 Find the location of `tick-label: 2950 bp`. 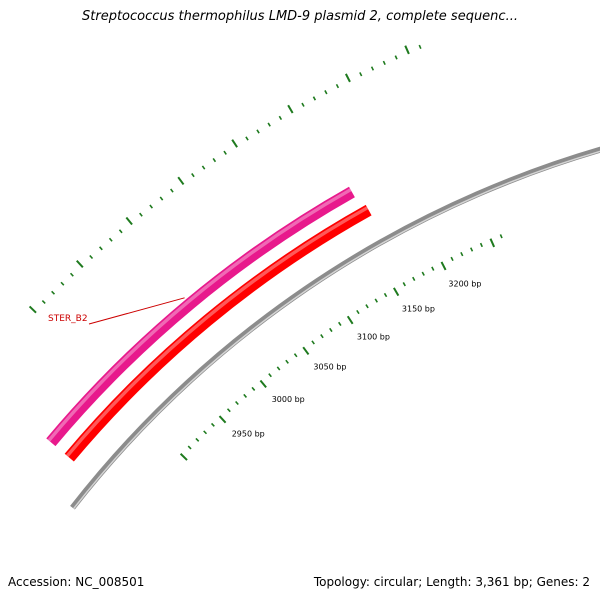

tick-label: 2950 bp is located at coordinates (248, 434).